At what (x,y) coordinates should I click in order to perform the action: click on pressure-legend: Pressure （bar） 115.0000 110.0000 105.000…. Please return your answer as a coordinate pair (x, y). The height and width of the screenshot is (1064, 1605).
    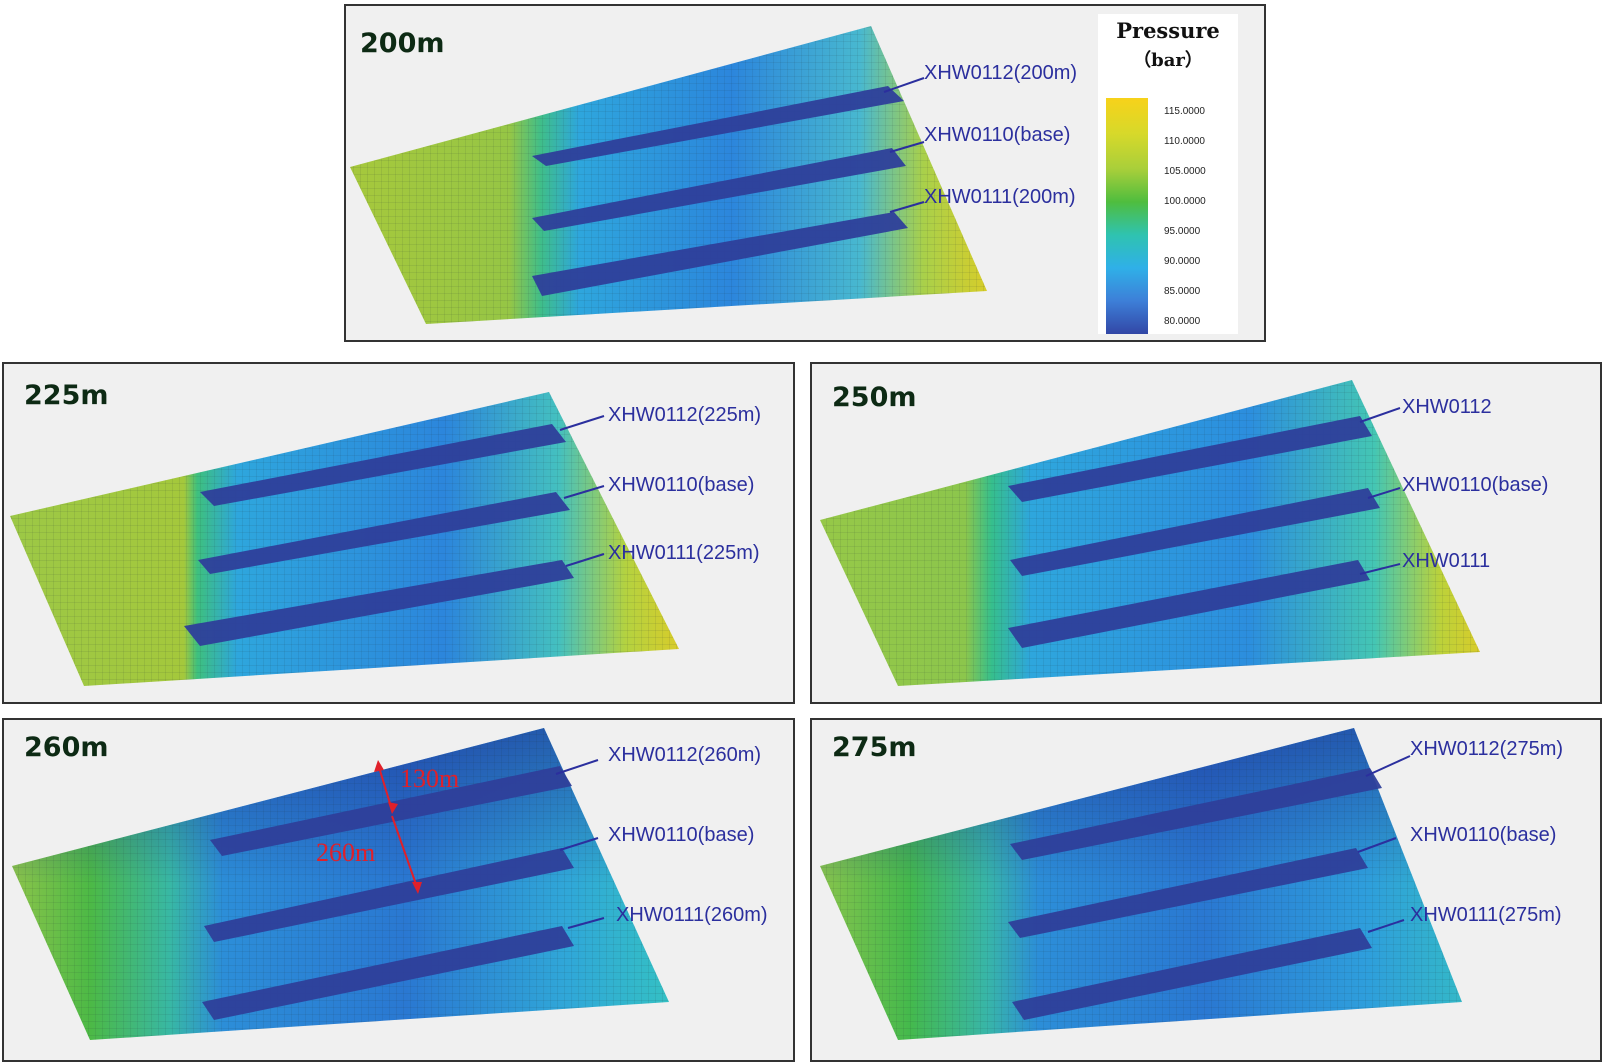
    Looking at the image, I should click on (1168, 174).